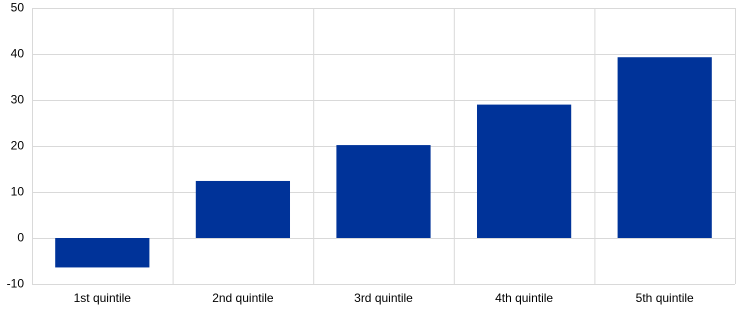  What do you see at coordinates (243, 298) in the screenshot?
I see `x-tick-label: 2nd quintile` at bounding box center [243, 298].